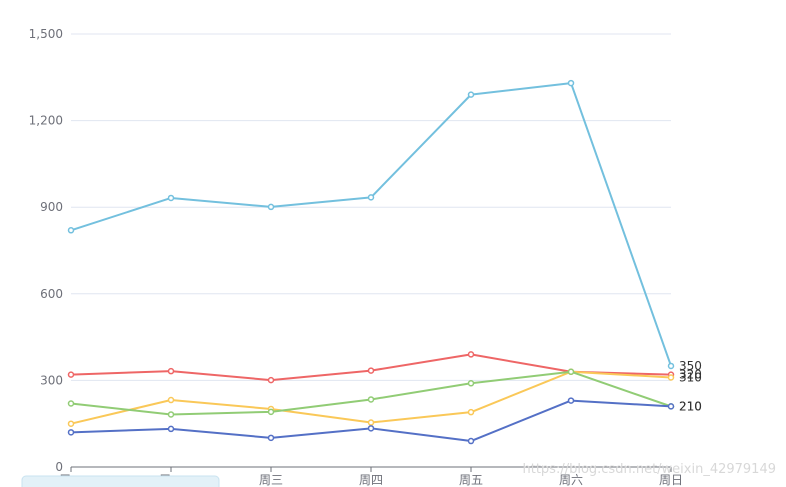 This screenshot has height=487, width=786. What do you see at coordinates (46, 121) in the screenshot?
I see `y-tick-label: 1,200` at bounding box center [46, 121].